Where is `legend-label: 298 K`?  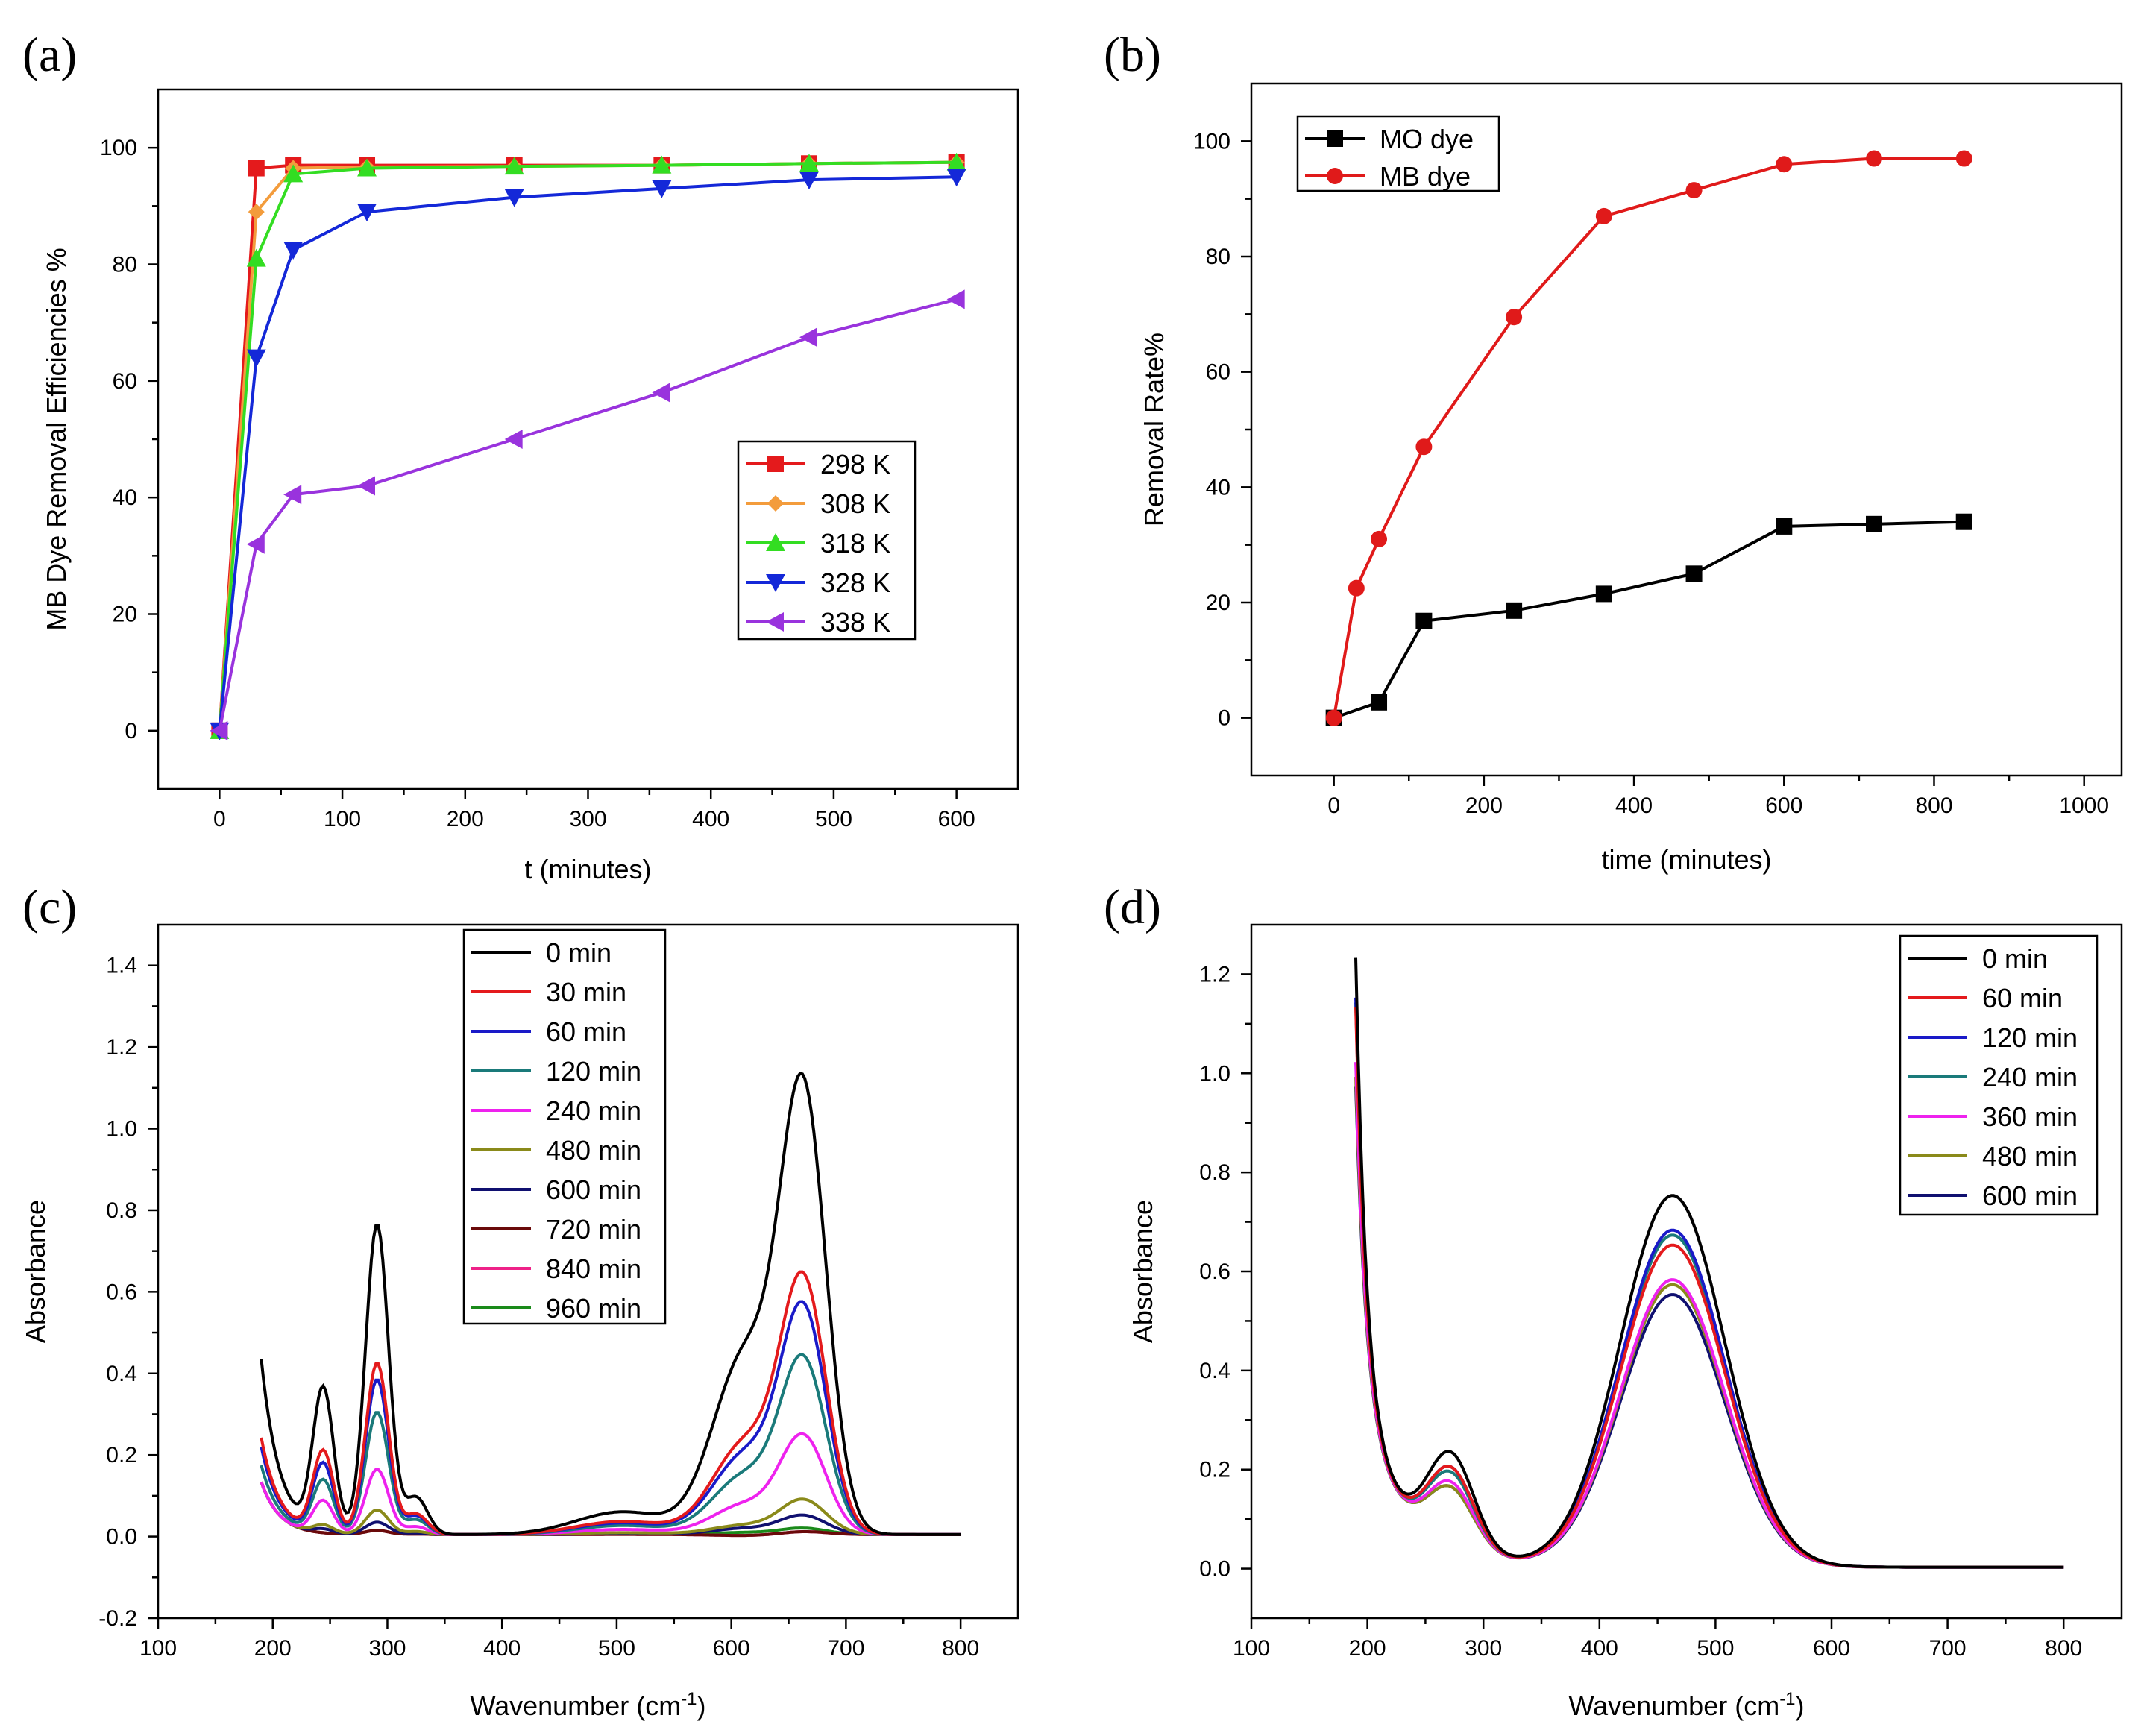
legend-label: 298 K is located at coordinates (855, 464).